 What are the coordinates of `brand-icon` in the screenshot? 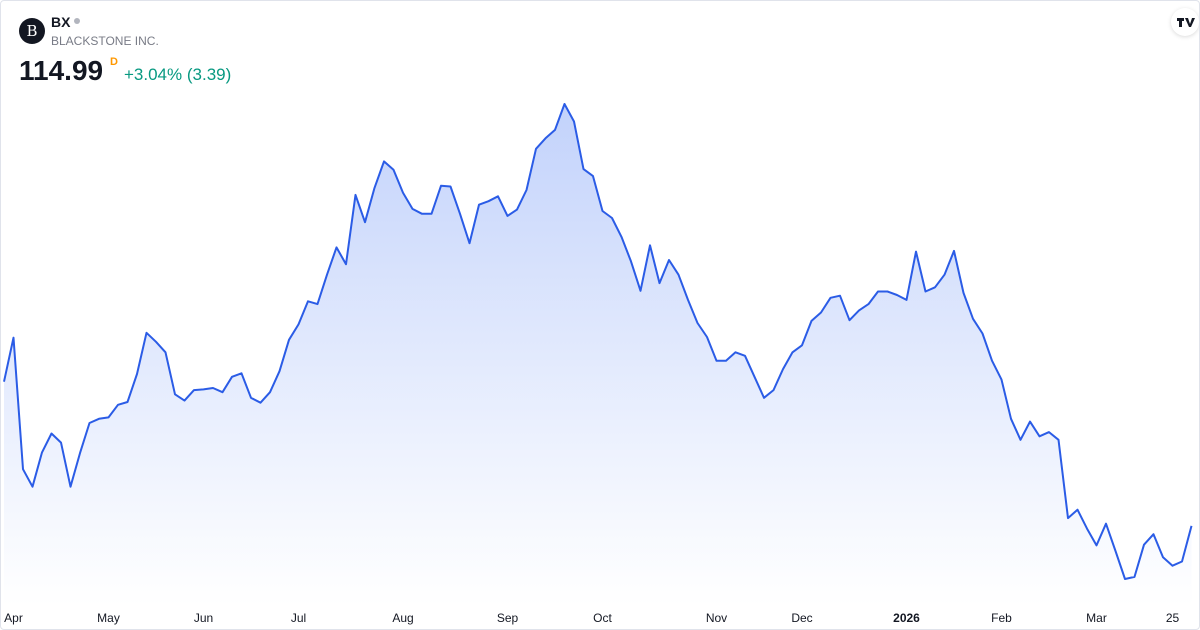 It's located at (1186, 22).